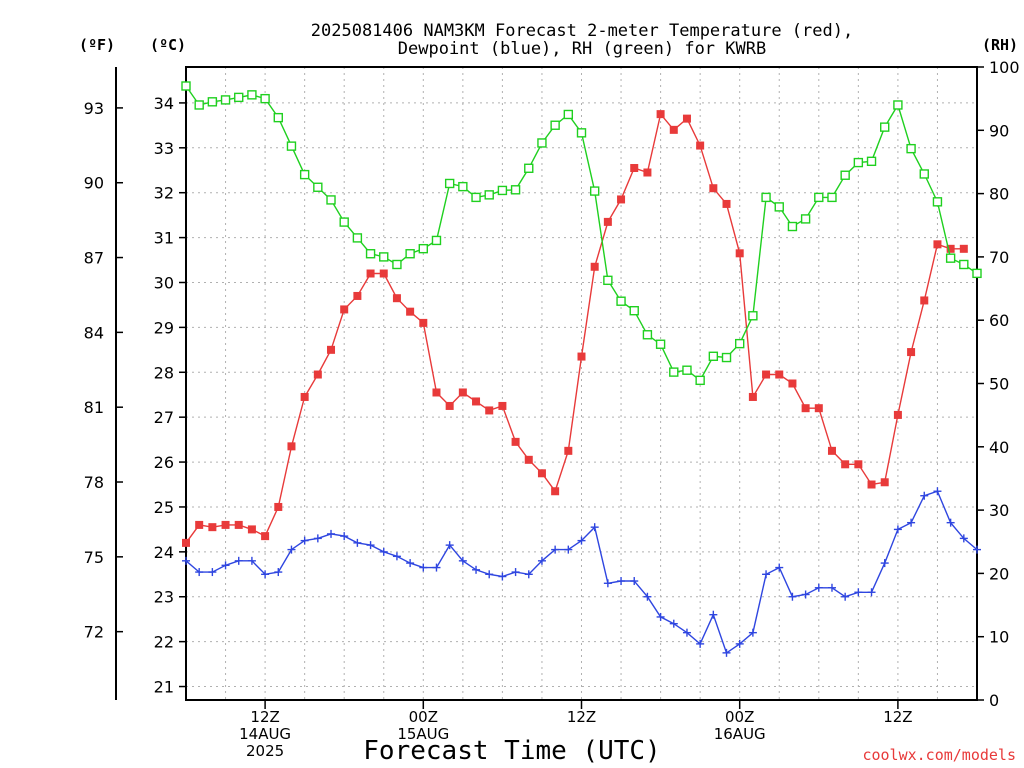 The width and height of the screenshot is (1024, 768). Describe the element at coordinates (265, 751) in the screenshot. I see `x-tick-label: 2025` at that location.